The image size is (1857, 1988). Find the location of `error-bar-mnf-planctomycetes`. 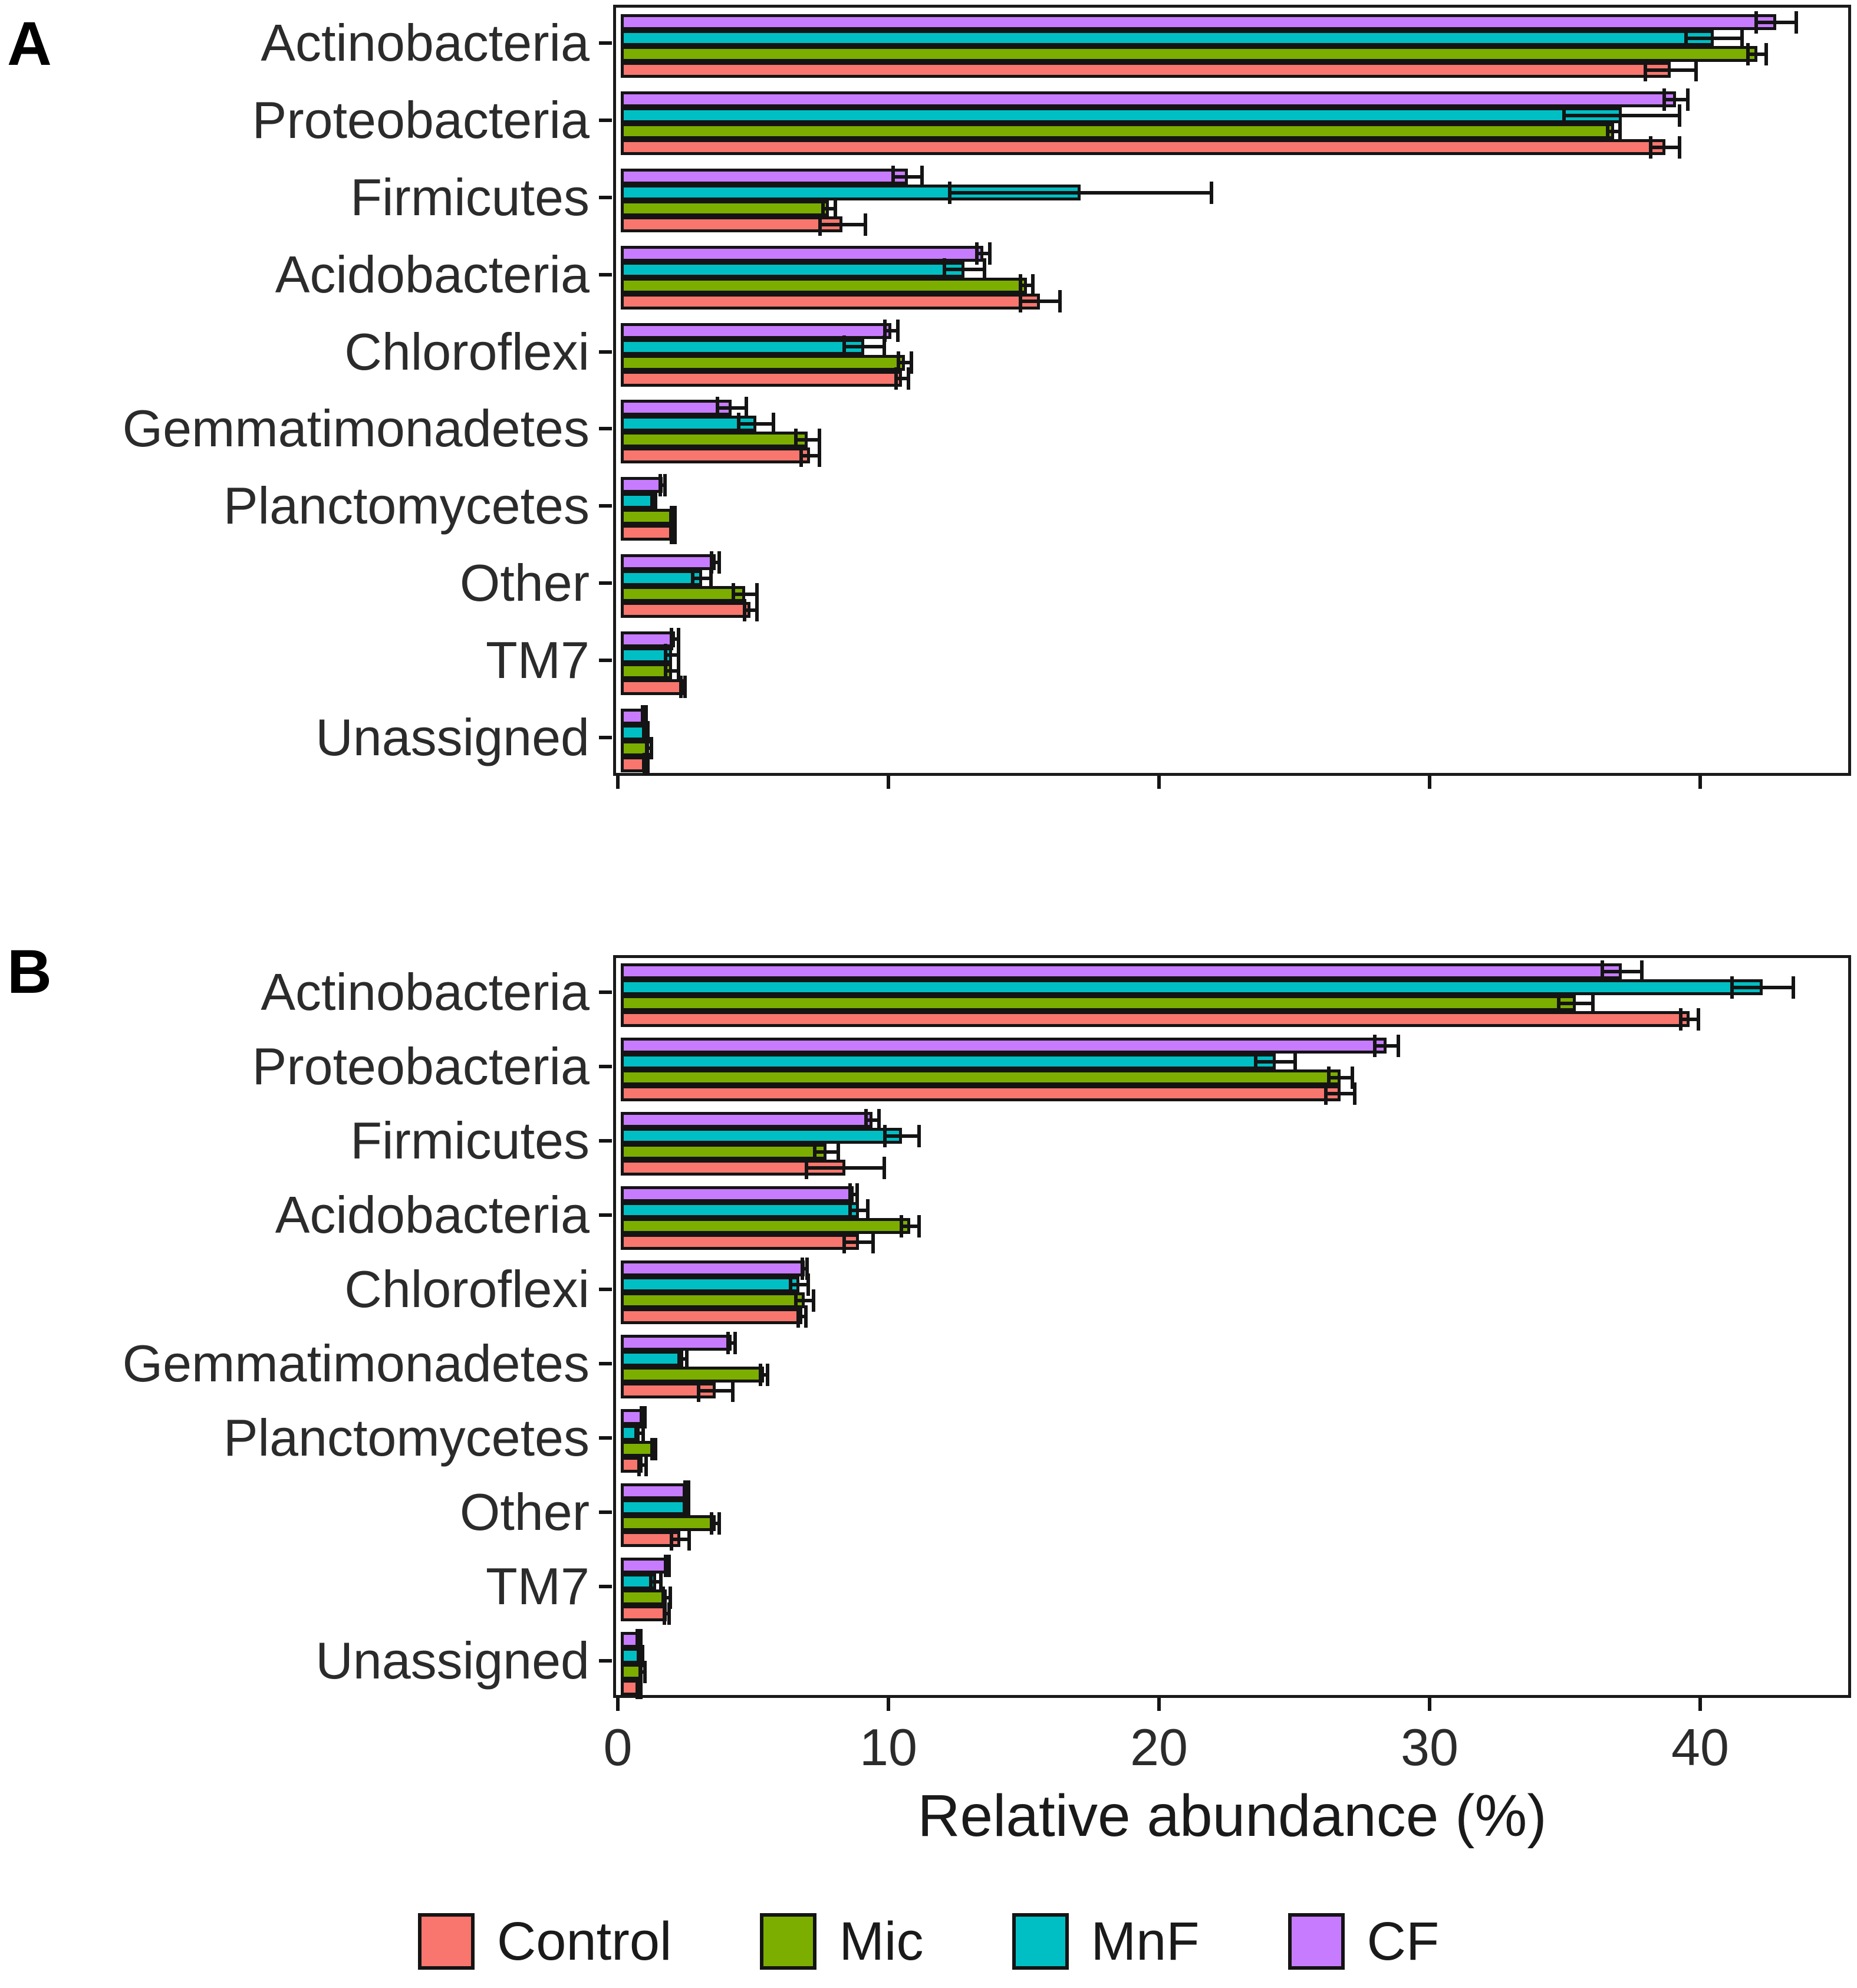

error-bar-mnf-planctomycetes is located at coordinates (654, 500).